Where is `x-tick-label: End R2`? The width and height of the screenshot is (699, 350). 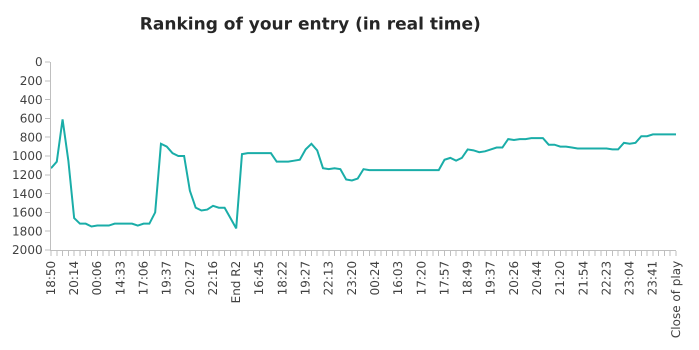 x-tick-label: End R2 is located at coordinates (236, 282).